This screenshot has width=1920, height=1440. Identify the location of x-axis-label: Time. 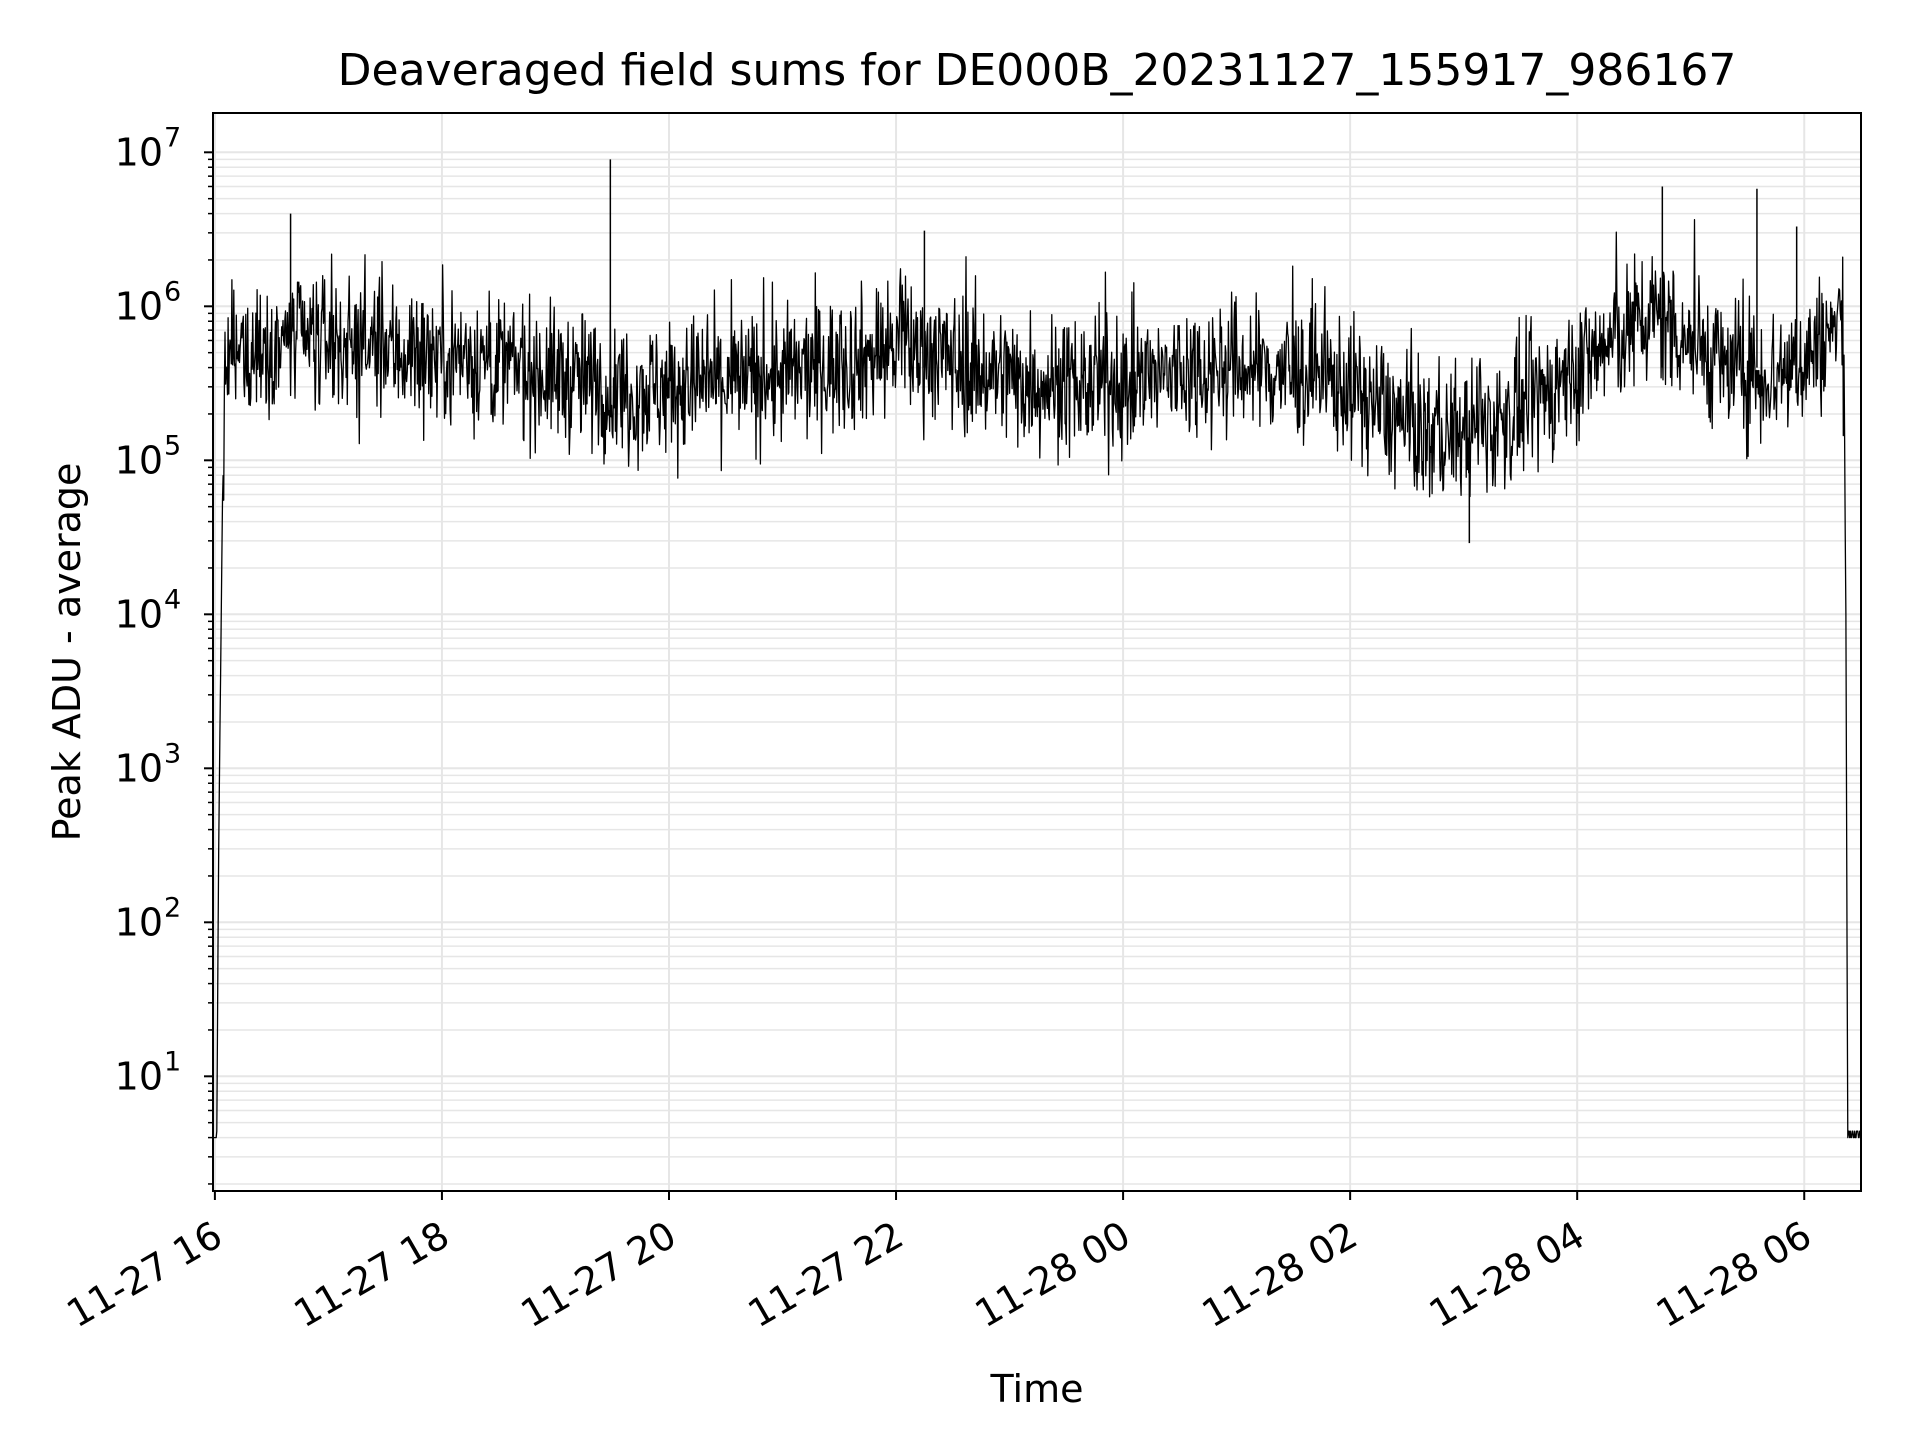
(1037, 1389).